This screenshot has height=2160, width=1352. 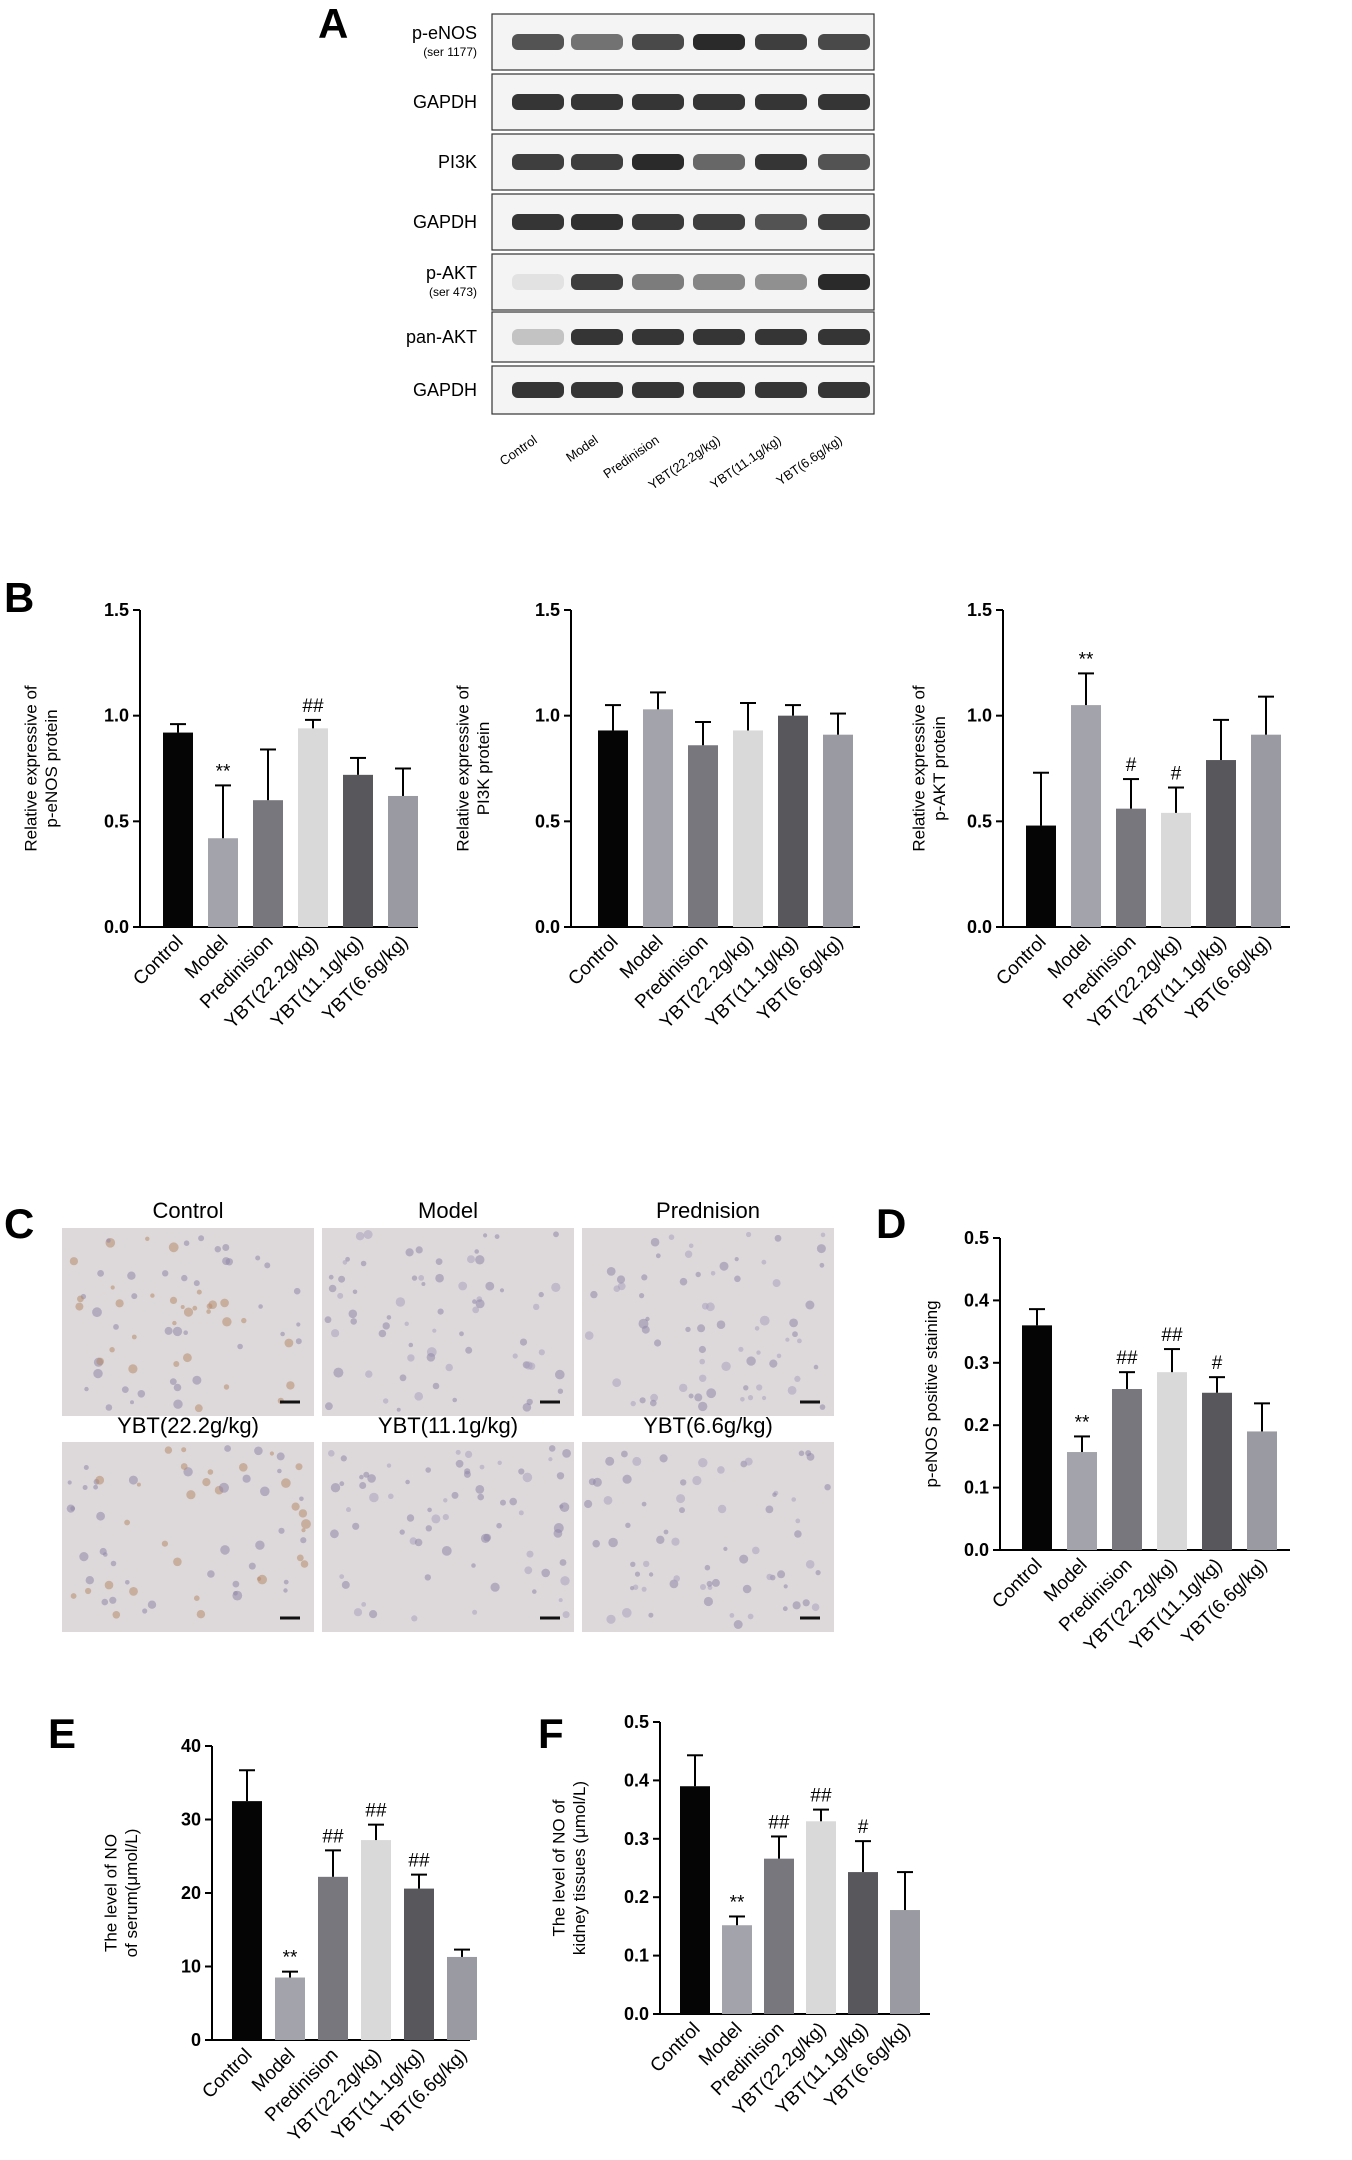 I want to click on significance-mark: **, so click(x=1082, y=1422).